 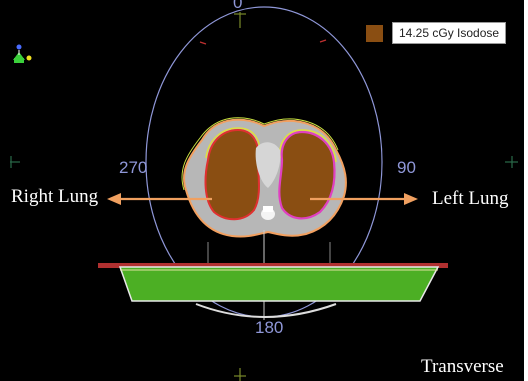 What do you see at coordinates (55, 196) in the screenshot?
I see `right-lung-label: Right Lung` at bounding box center [55, 196].